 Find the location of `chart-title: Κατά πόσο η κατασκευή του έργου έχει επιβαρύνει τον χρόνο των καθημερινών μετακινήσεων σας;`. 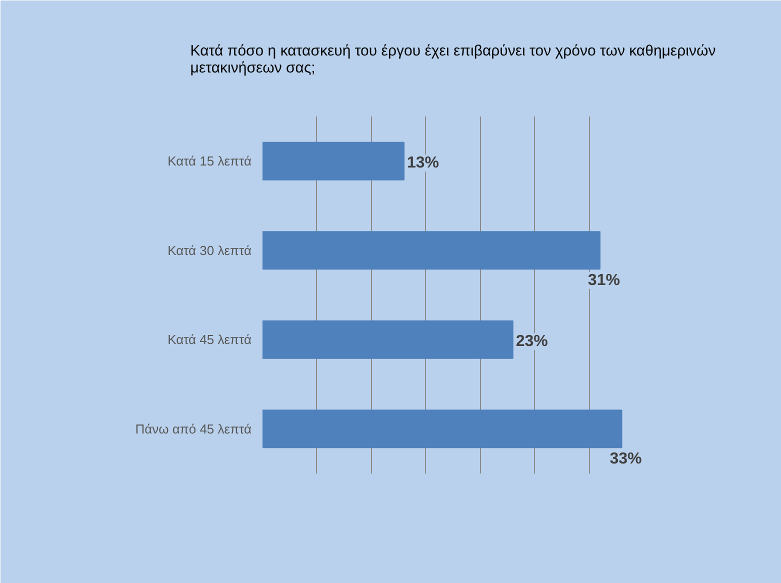

chart-title: Κατά πόσο η κατασκευή του έργου έχει επιβαρύνει τον χρόνο των καθημερινών μετακινήσεων σας; is located at coordinates (453, 59).